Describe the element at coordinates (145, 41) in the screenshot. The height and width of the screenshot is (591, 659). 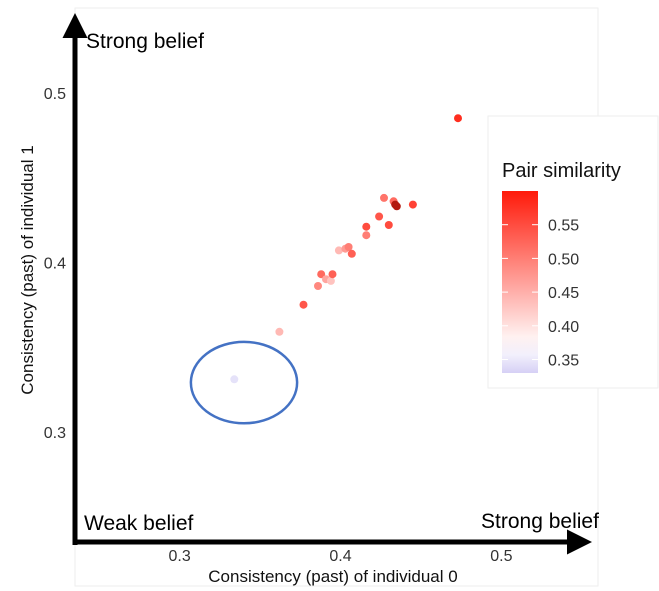
I see `annotation-strong-belief-y: Strong belief` at that location.